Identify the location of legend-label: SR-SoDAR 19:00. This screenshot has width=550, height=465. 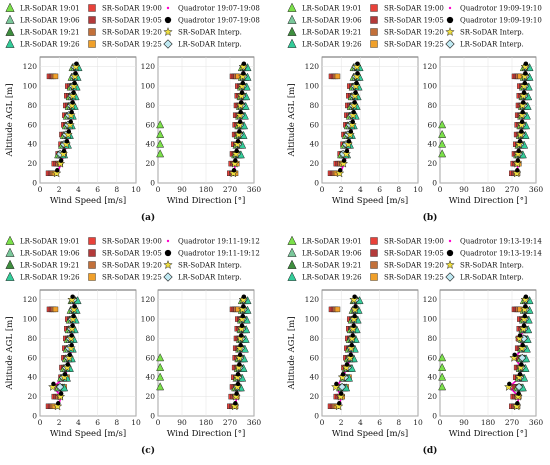
(132, 9).